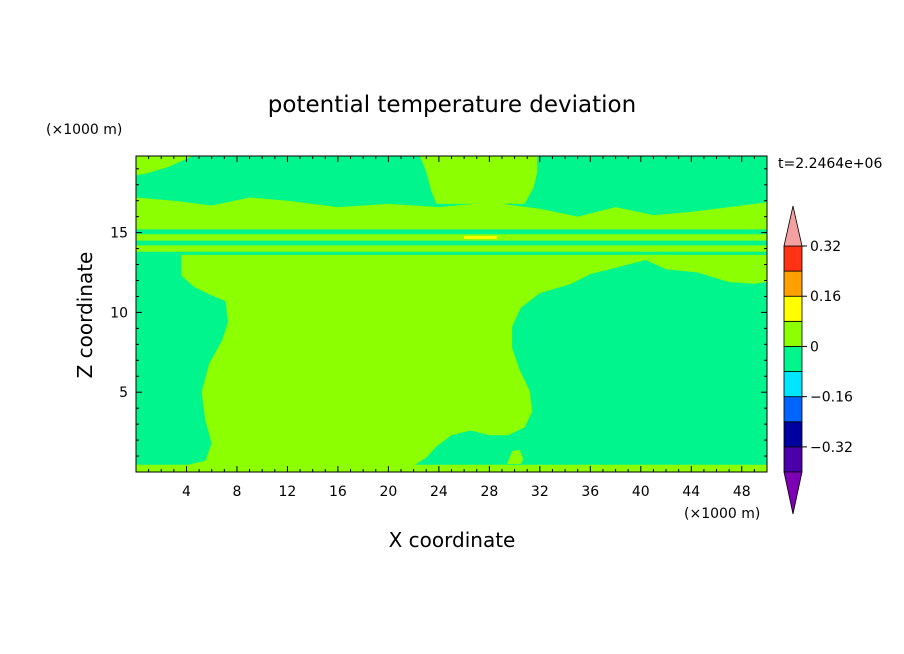 Image resolution: width=904 pixels, height=654 pixels. What do you see at coordinates (288, 492) in the screenshot?
I see `x-tick-label: 12` at bounding box center [288, 492].